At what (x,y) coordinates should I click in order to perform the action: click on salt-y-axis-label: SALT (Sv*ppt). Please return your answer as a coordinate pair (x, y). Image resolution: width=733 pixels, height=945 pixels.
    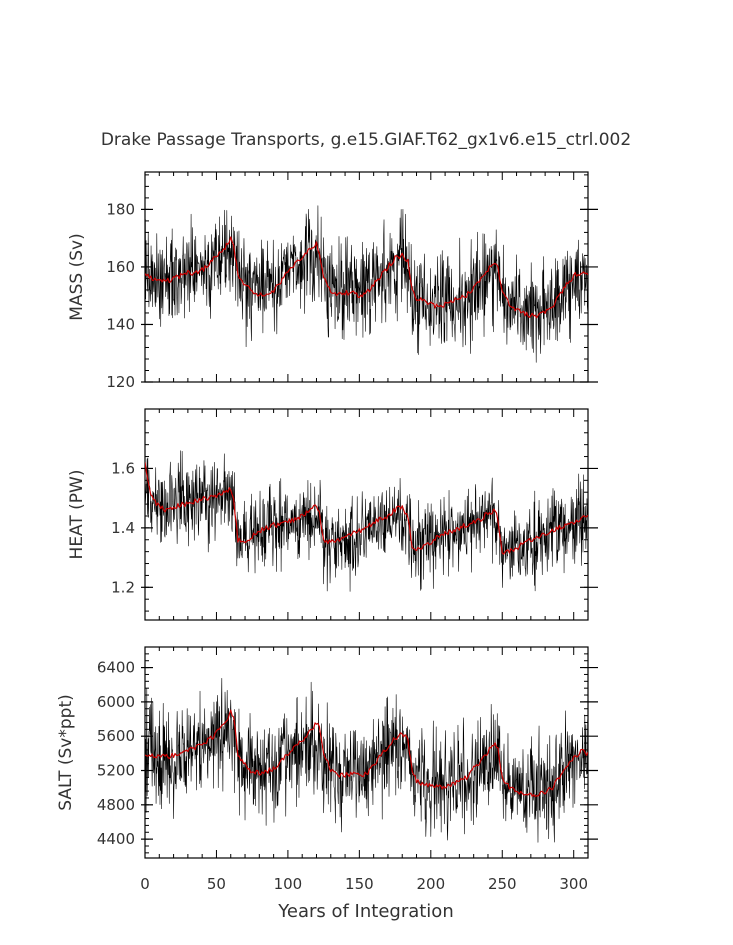
    Looking at the image, I should click on (66, 752).